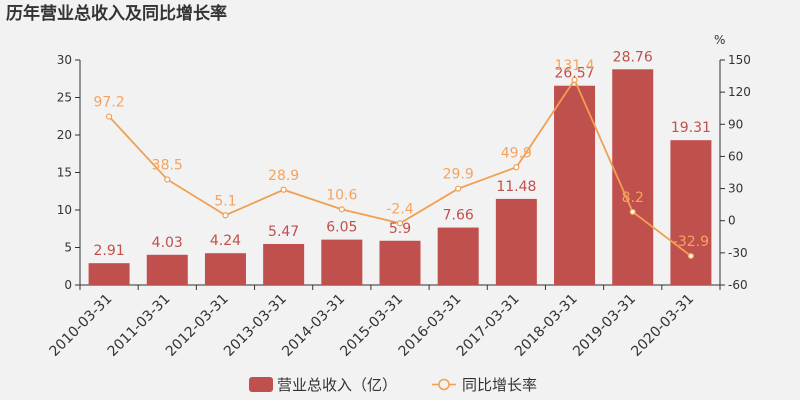  Describe the element at coordinates (738, 285) in the screenshot. I see `y-right-tick-label: -60` at that location.